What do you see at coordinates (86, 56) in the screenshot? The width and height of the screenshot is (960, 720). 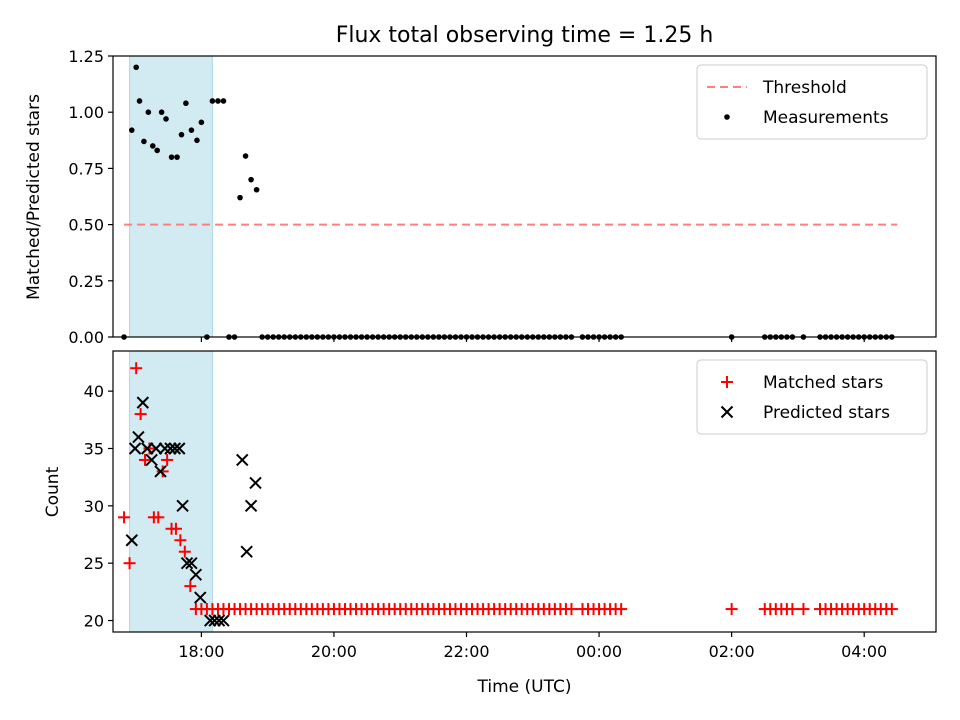 I see `y-tick-label: 1.25` at bounding box center [86, 56].